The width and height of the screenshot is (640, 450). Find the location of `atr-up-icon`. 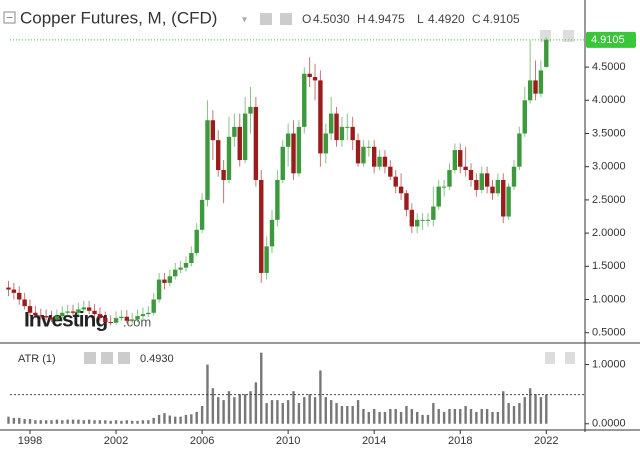

atr-up-icon is located at coordinates (550, 358).